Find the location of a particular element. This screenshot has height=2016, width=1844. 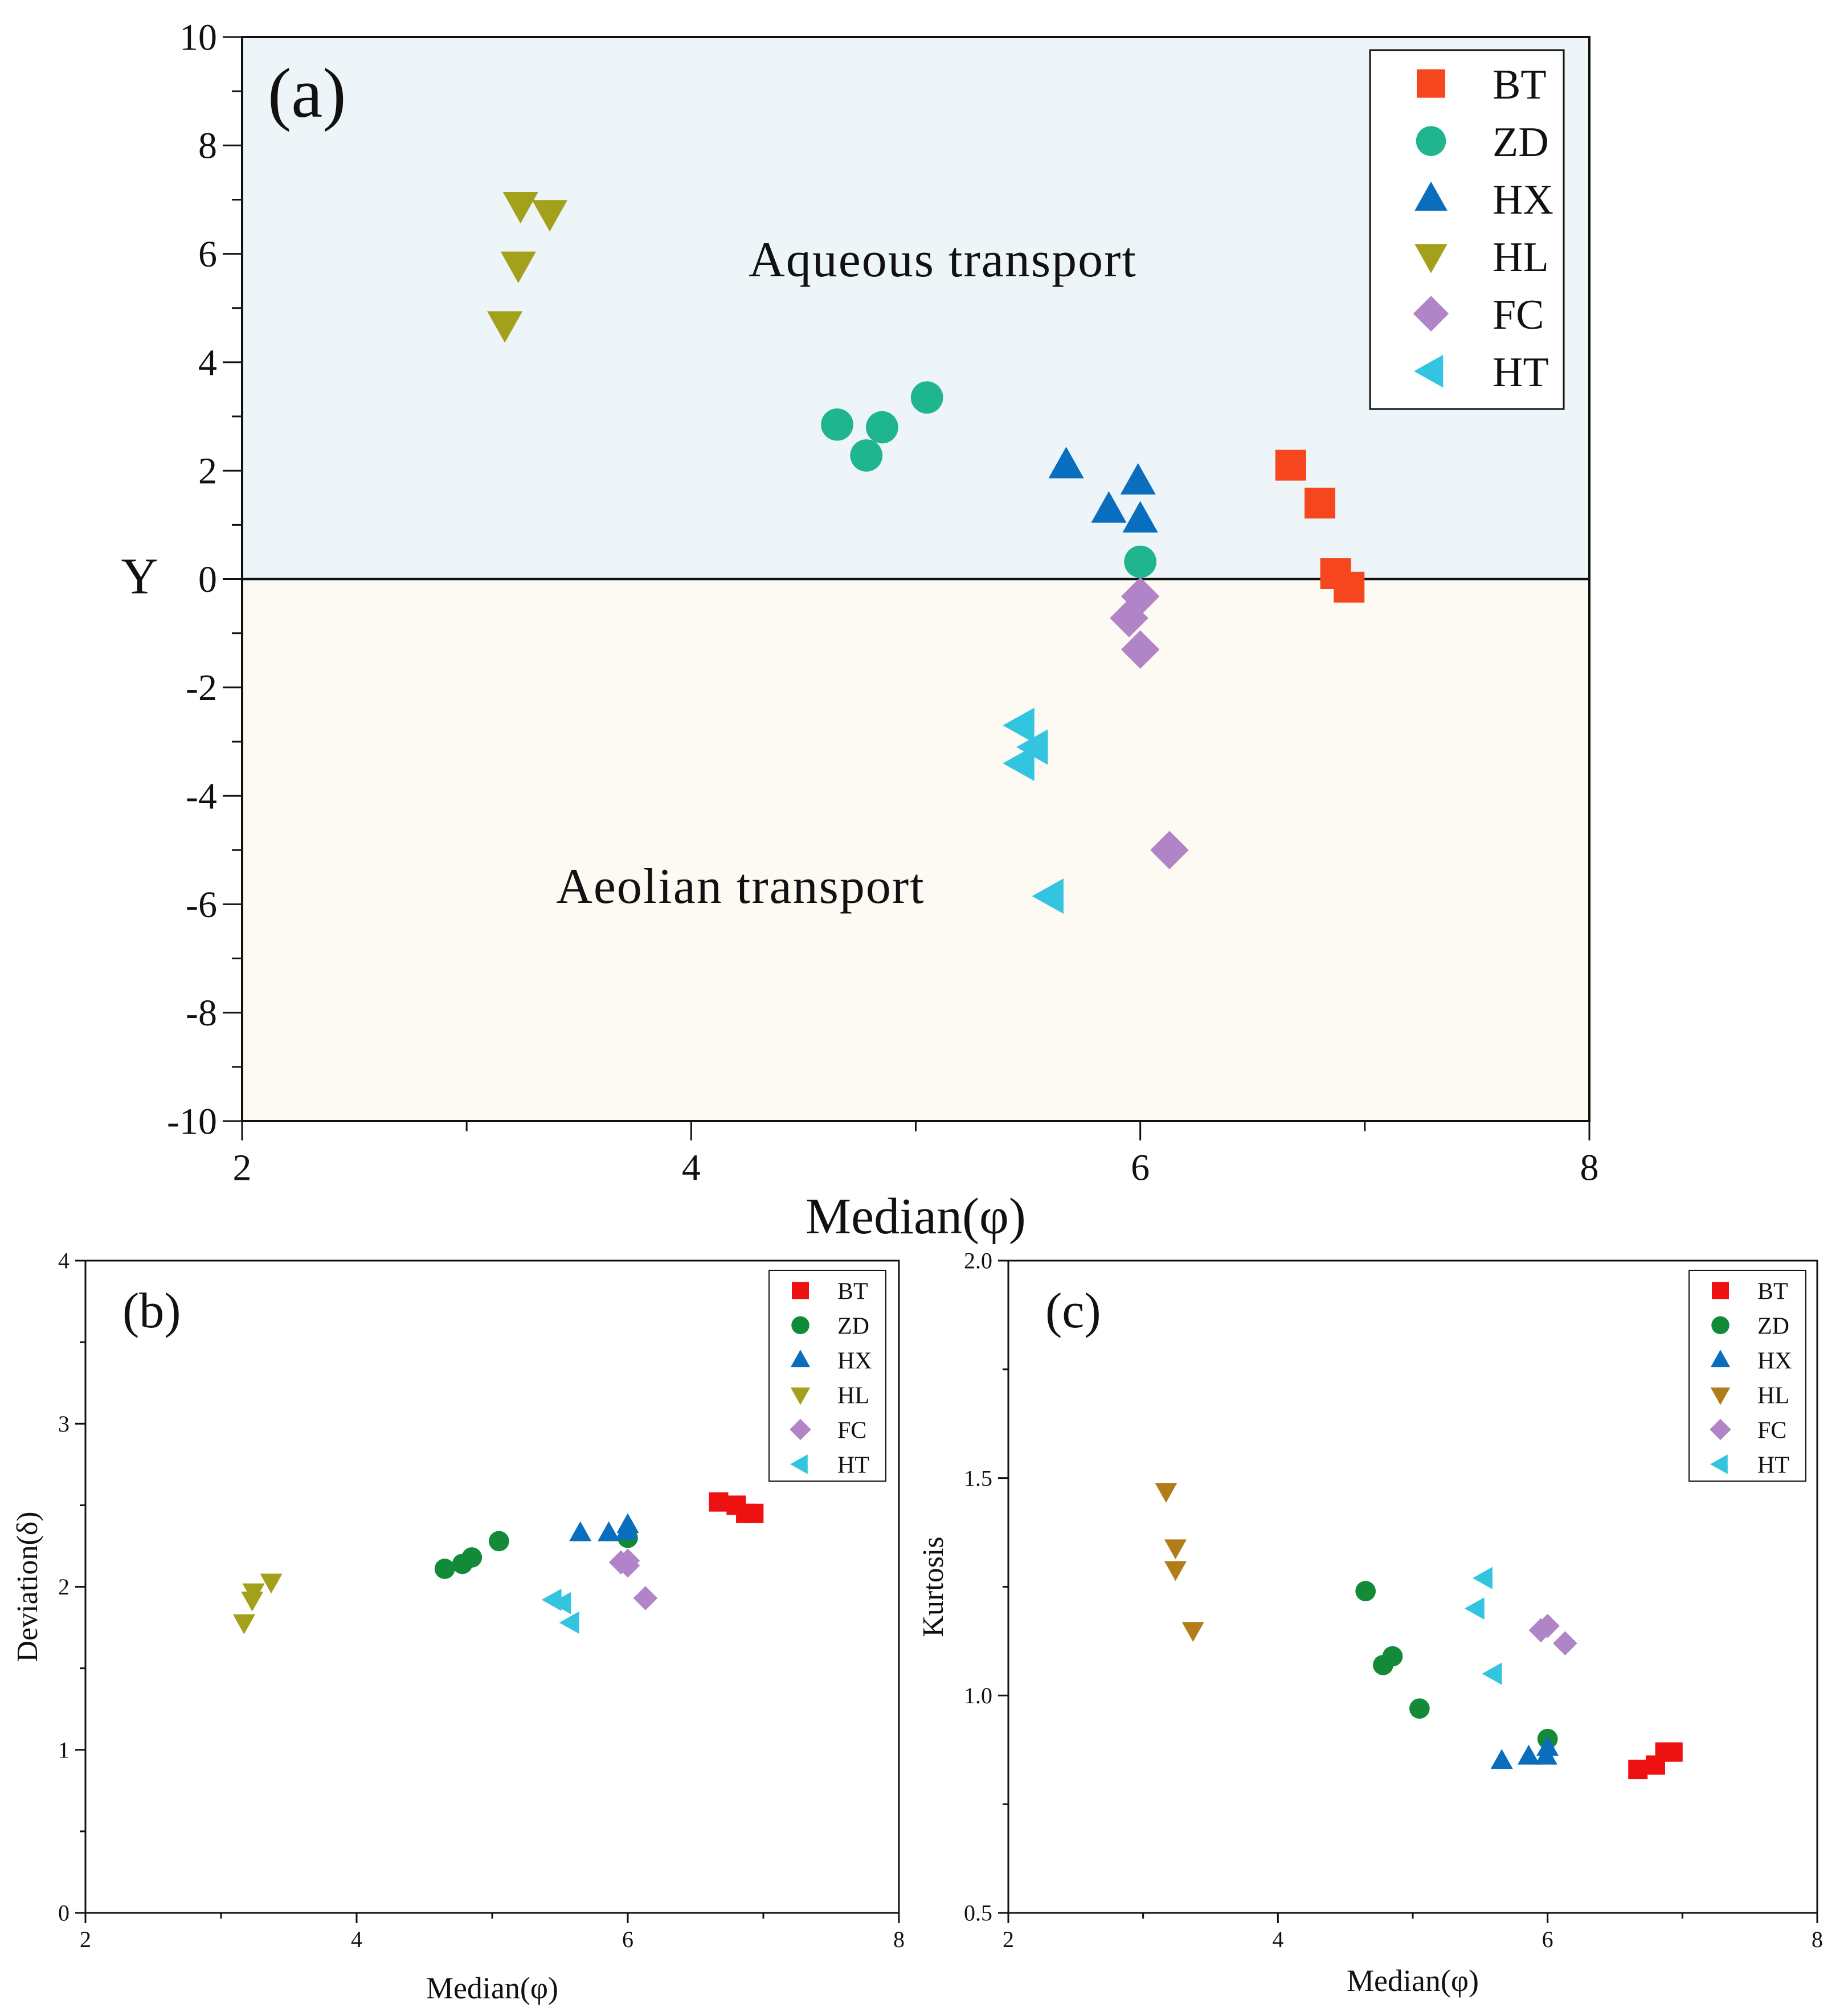

y-tick-label: 1.0 is located at coordinates (978, 1696).